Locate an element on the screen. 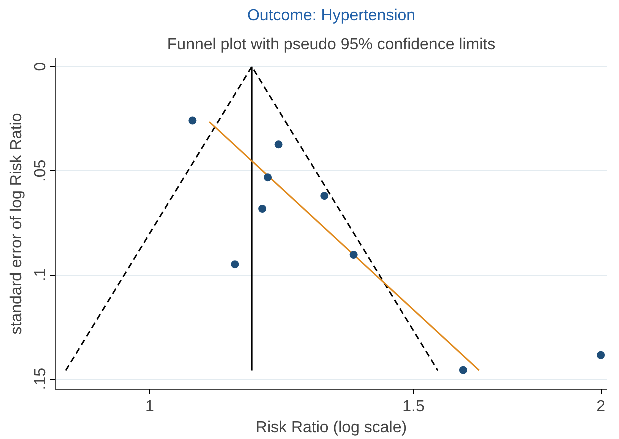 This screenshot has width=619, height=439. x-tick-label: 1.5 is located at coordinates (414, 407).